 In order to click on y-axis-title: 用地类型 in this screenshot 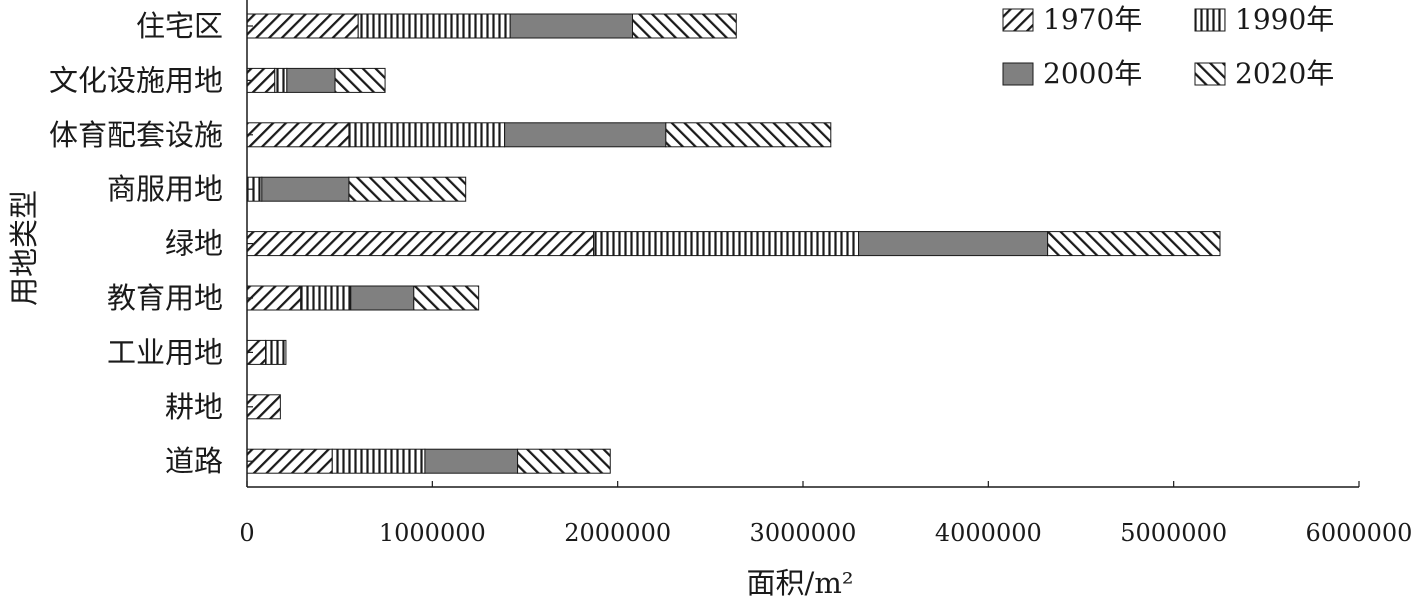, I will do `click(24, 248)`.